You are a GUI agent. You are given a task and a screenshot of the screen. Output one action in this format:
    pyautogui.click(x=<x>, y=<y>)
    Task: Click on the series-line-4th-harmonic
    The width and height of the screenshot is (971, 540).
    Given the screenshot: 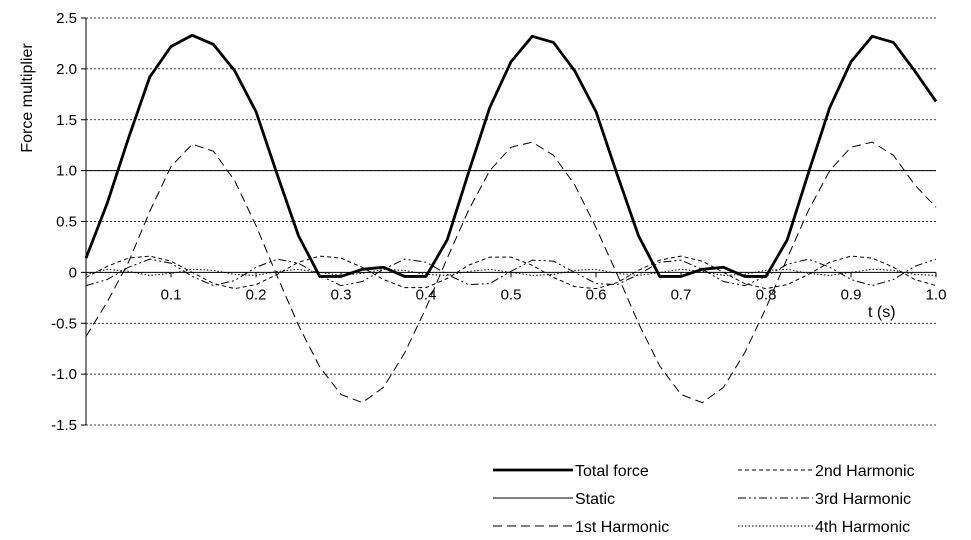 What is the action you would take?
    pyautogui.click(x=511, y=272)
    